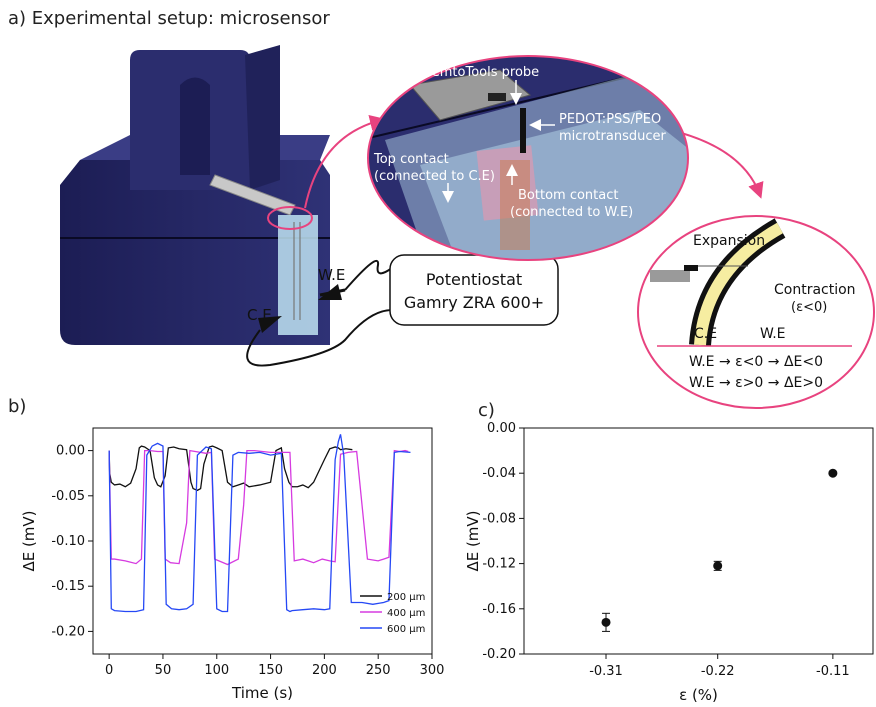 This screenshot has height=707, width=876. Describe the element at coordinates (528, 158) in the screenshot. I see `zoom-circle` at that location.